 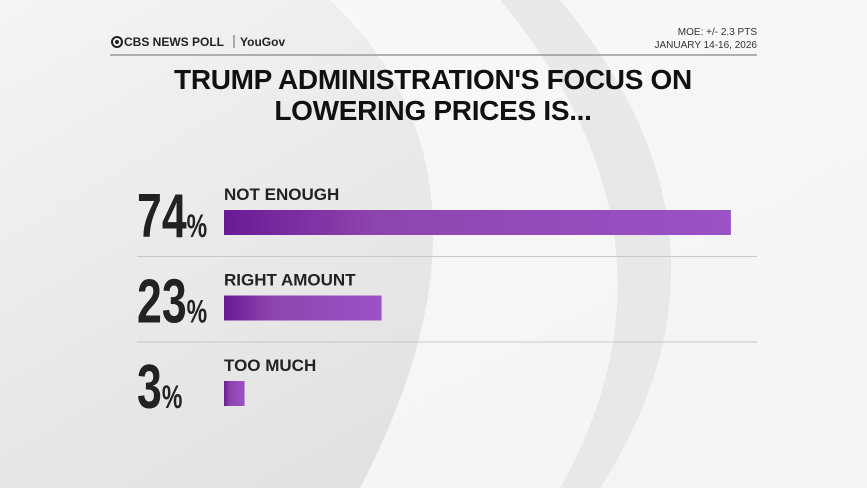 What do you see at coordinates (281, 194) in the screenshot?
I see `category-label: NOT ENOUGH` at bounding box center [281, 194].